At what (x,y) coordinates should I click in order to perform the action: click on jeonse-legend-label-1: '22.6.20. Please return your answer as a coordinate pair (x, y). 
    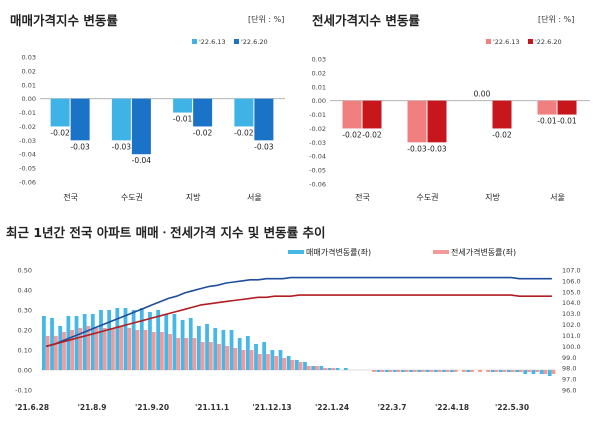
    Looking at the image, I should click on (548, 42).